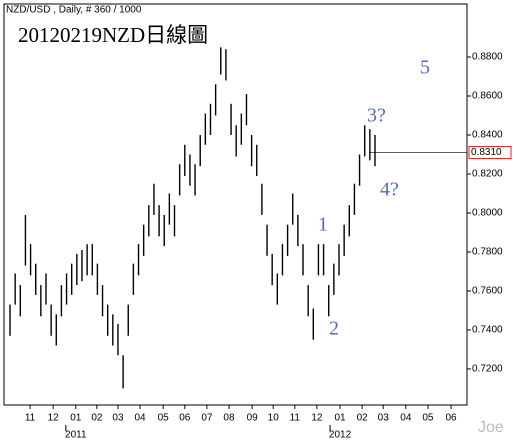  I want to click on wave-label: 3?, so click(376, 116).